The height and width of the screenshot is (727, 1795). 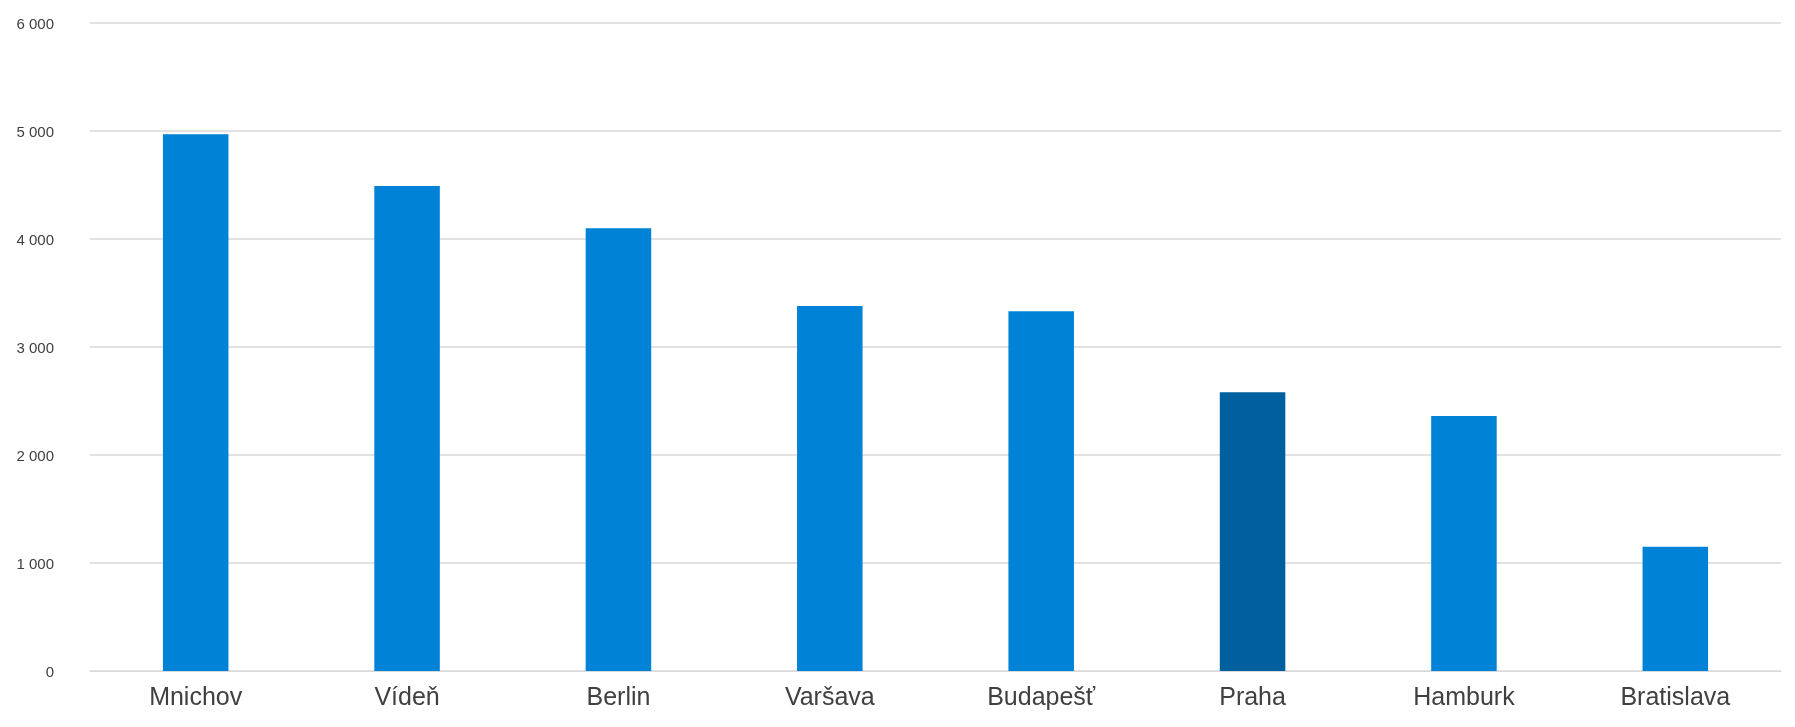 What do you see at coordinates (35, 239) in the screenshot?
I see `y-tick-label: 4 000` at bounding box center [35, 239].